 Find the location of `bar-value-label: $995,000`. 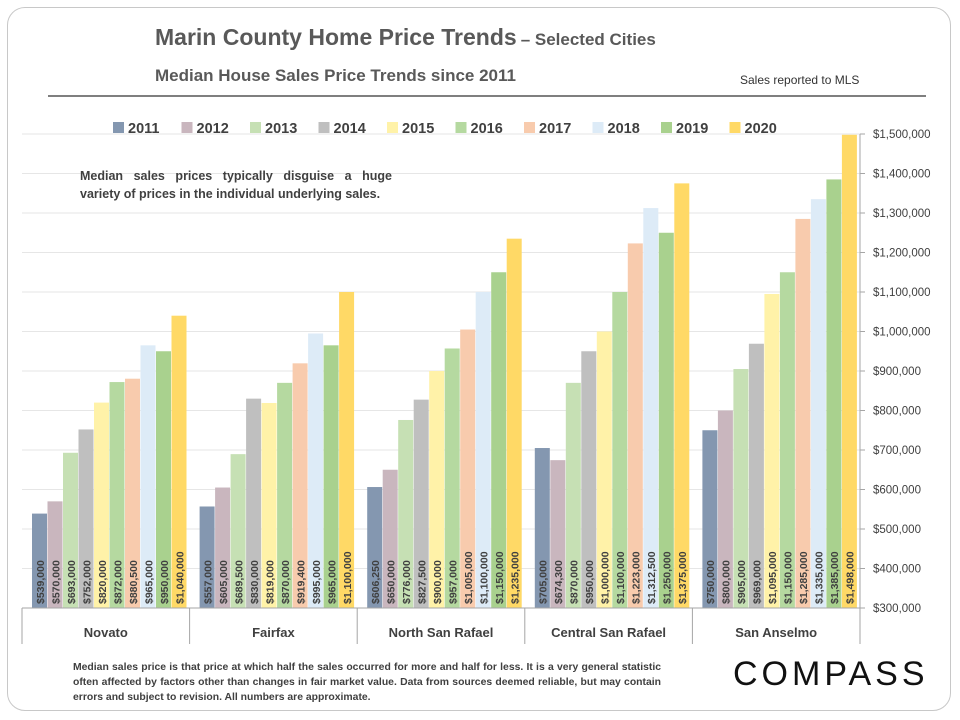

bar-value-label: $995,000 is located at coordinates (317, 582).